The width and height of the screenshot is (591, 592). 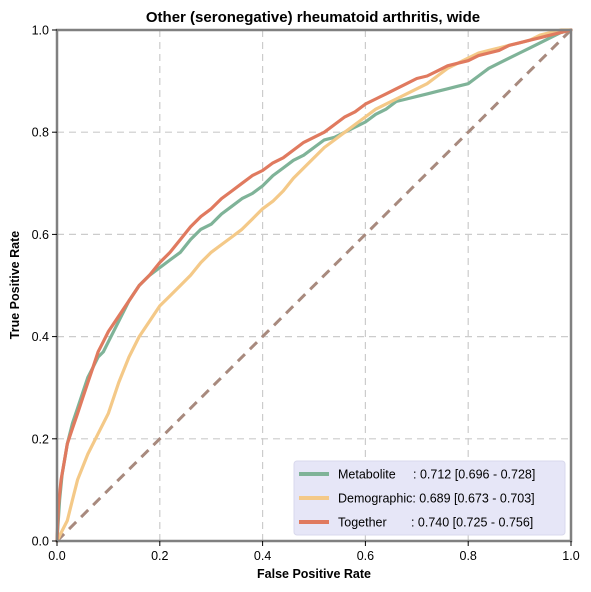 What do you see at coordinates (435, 523) in the screenshot?
I see `legend-label-together: Together : 0.740 [0.725 - 0.756]` at bounding box center [435, 523].